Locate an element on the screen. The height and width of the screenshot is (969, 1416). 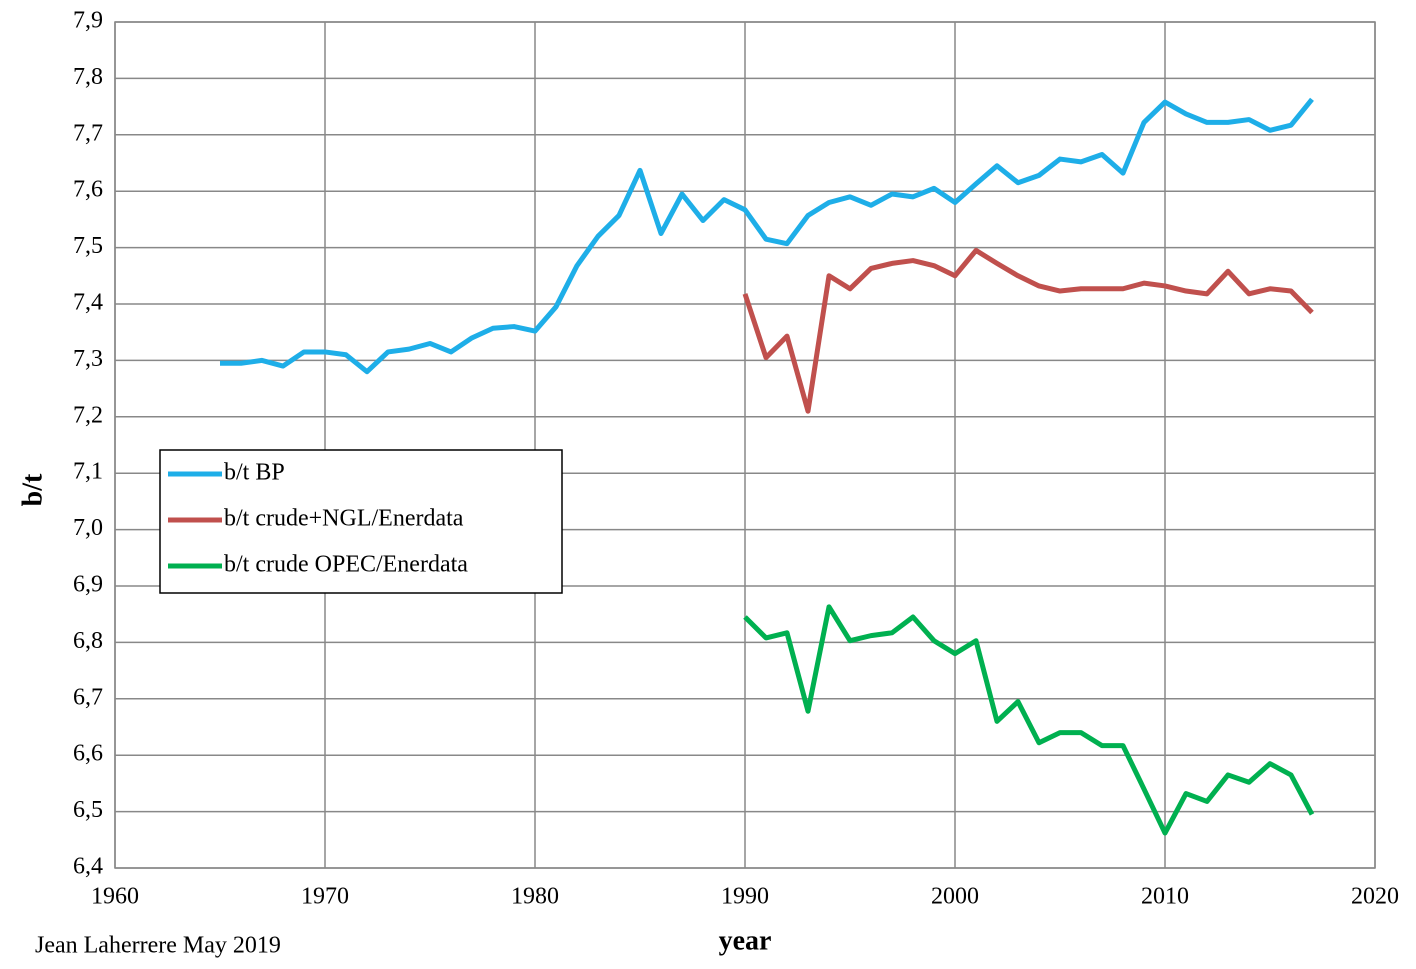
legend-label: b/t crude+NGL/Enerdata is located at coordinates (344, 519).